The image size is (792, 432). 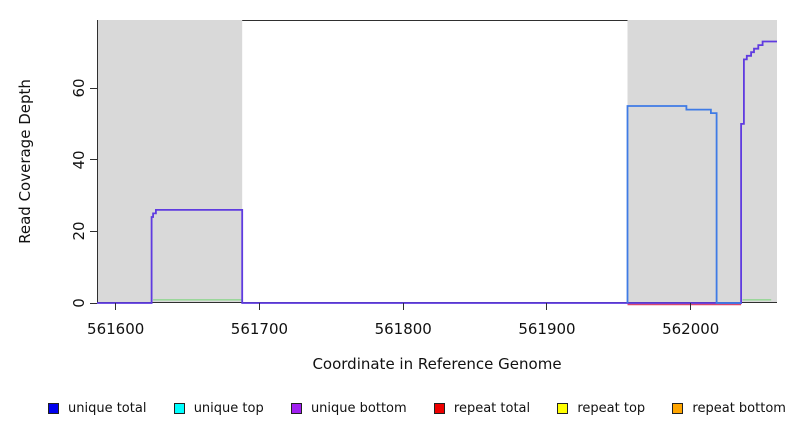 I want to click on y-tick-label: 40, so click(x=79, y=160).